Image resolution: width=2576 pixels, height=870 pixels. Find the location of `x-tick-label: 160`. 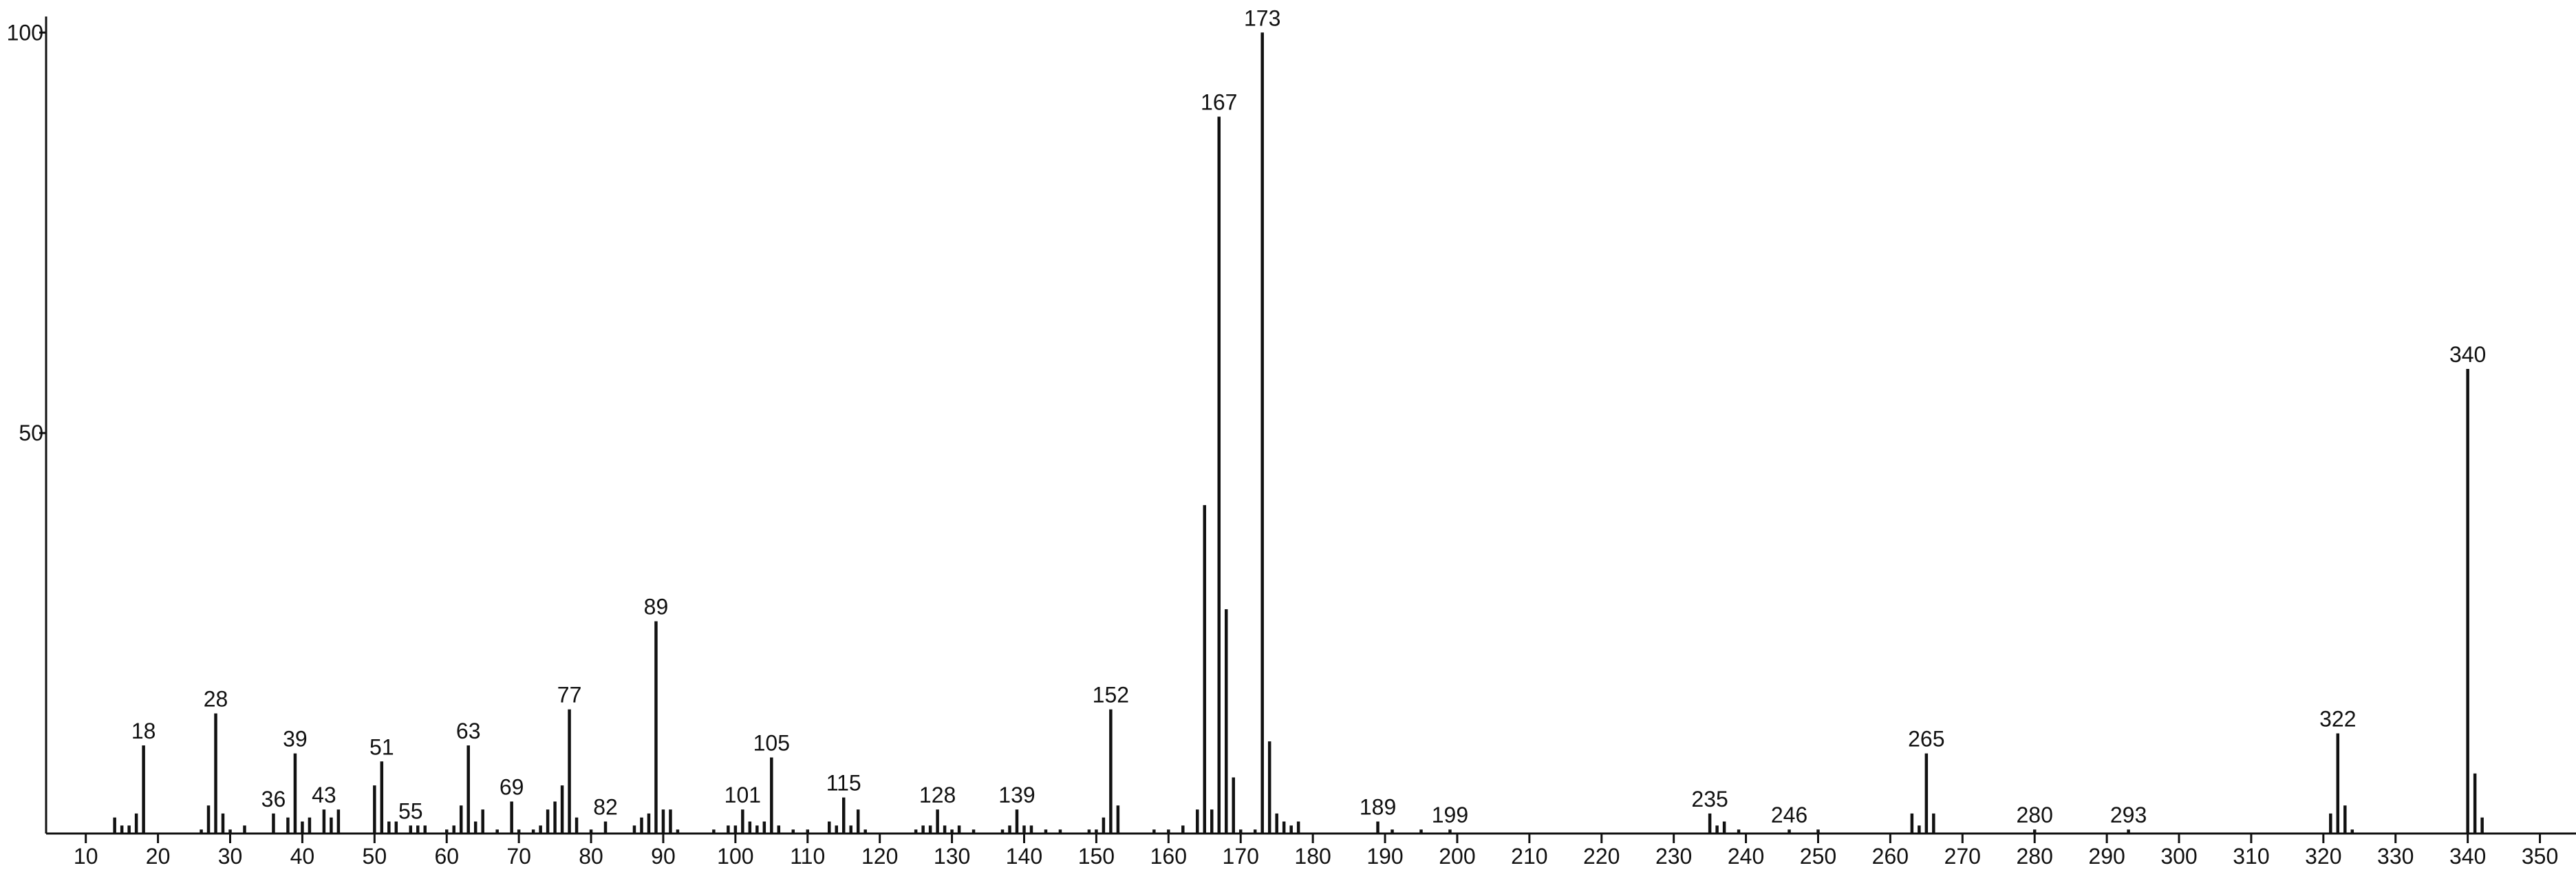

x-tick-label: 160 is located at coordinates (1169, 857).